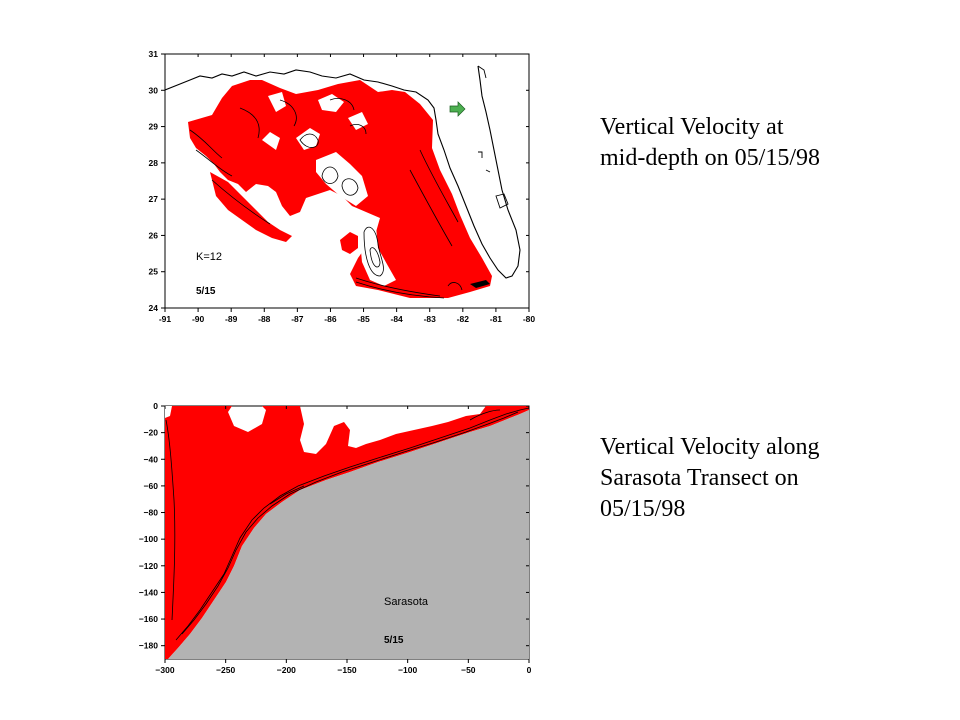 Image resolution: width=960 pixels, height=720 pixels. Describe the element at coordinates (349, 243) in the screenshot. I see `map-positive-blob` at that location.